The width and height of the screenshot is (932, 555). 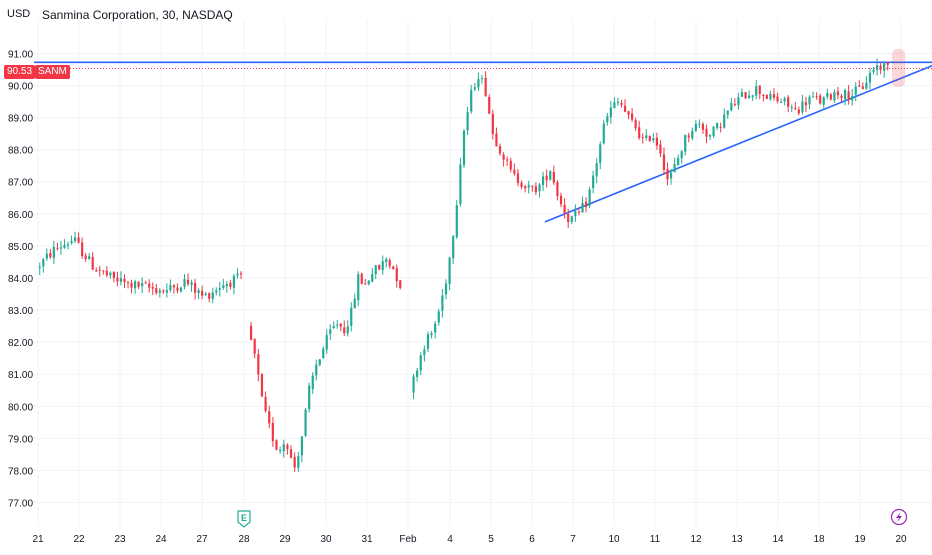 I want to click on x-tick-label: 21, so click(x=38, y=539).